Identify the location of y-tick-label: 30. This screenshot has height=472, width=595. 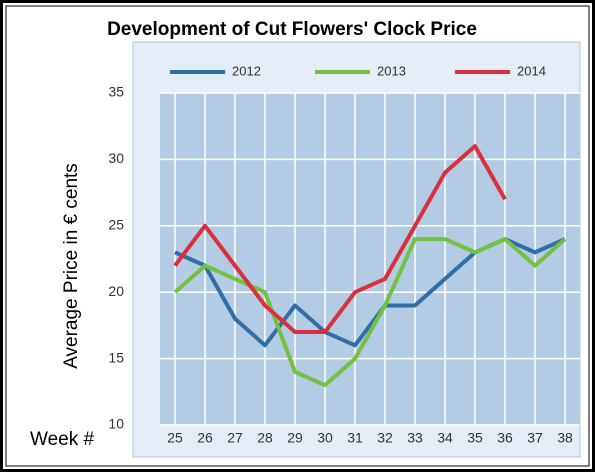
(116, 158).